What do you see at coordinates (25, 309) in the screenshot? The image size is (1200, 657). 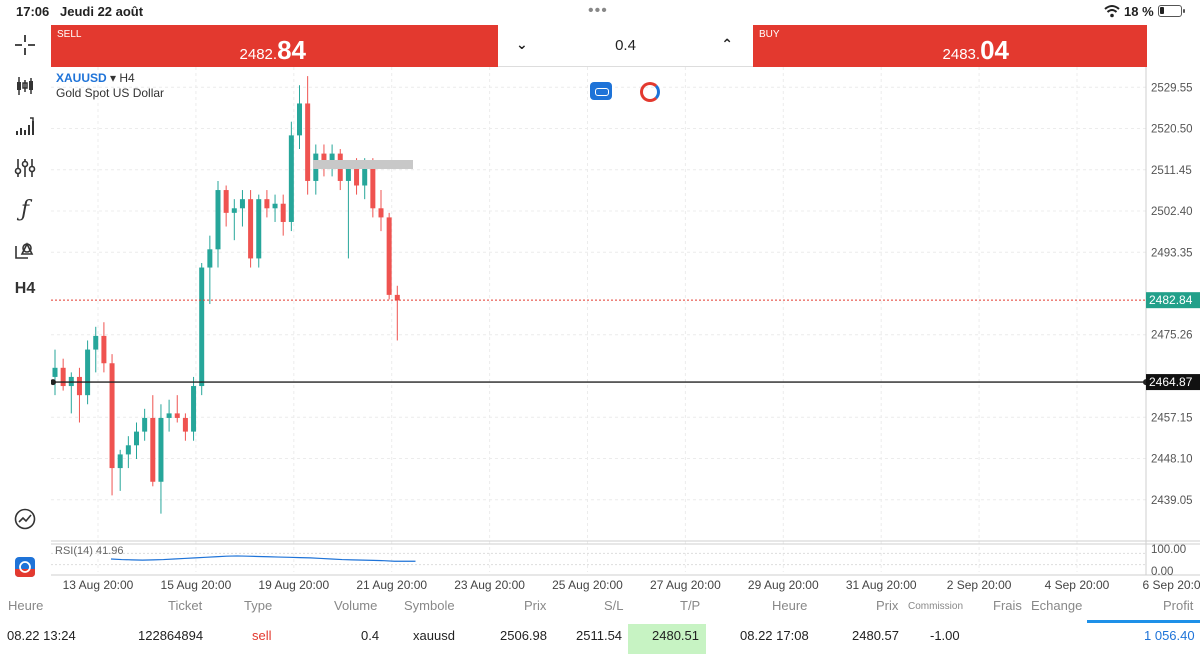 I see `chart-toolbar: ƒ H4` at bounding box center [25, 309].